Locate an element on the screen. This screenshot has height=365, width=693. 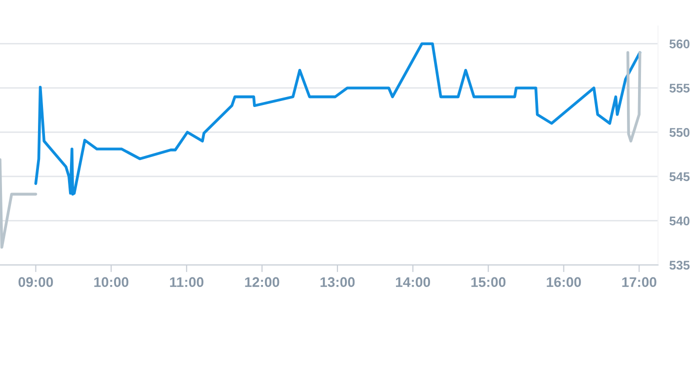
y-tick-label: 545 is located at coordinates (679, 177).